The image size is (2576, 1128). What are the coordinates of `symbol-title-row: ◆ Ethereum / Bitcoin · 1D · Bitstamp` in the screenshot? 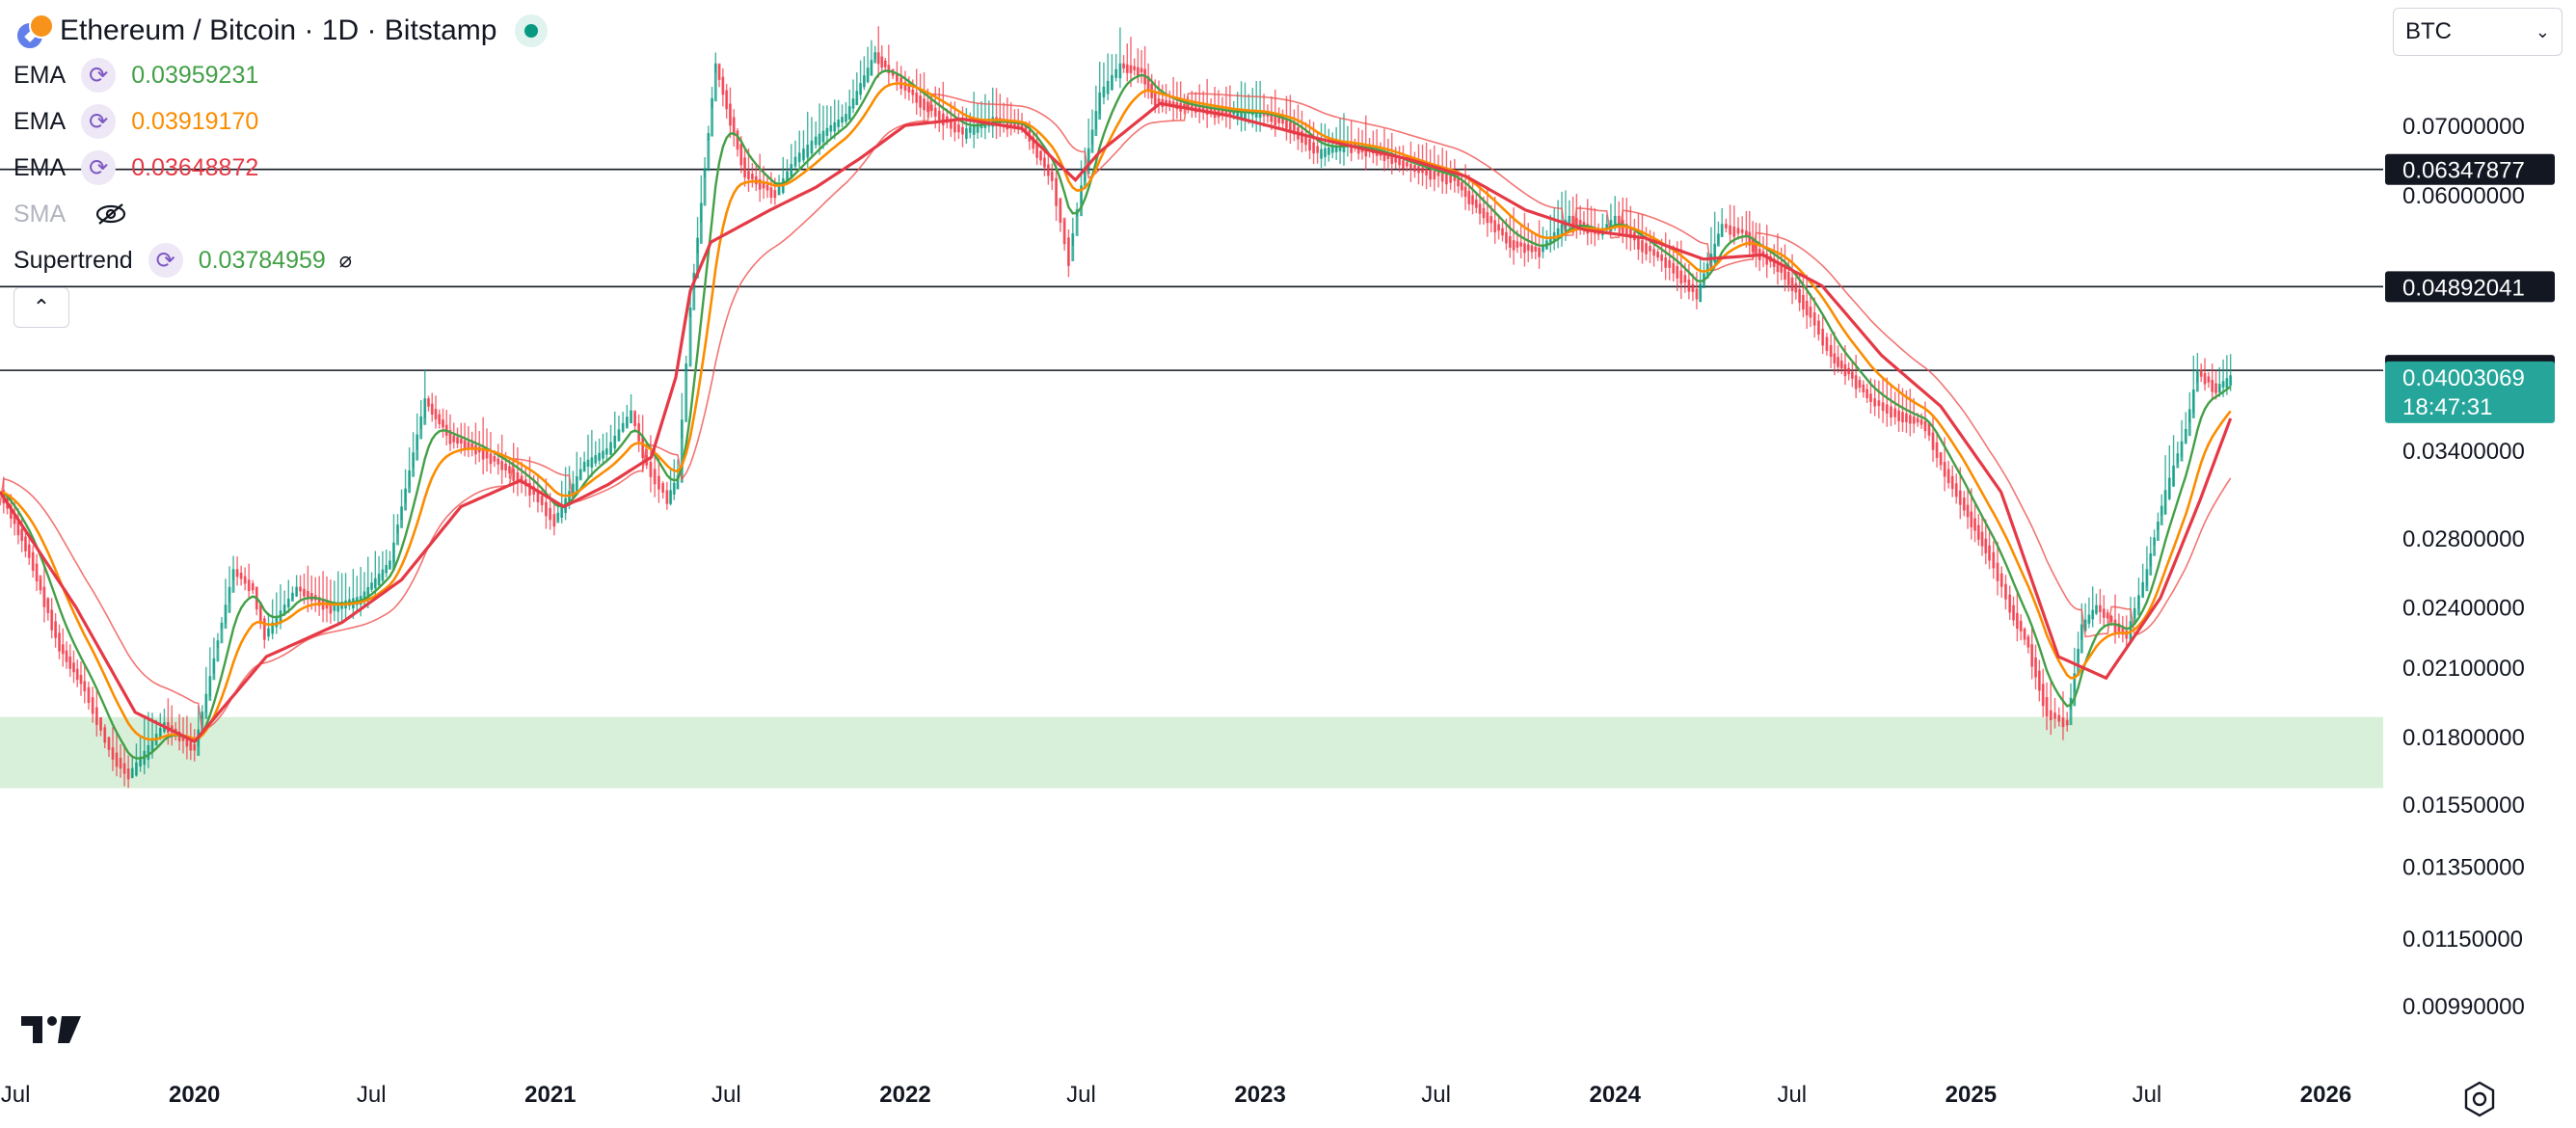 It's located at (281, 31).